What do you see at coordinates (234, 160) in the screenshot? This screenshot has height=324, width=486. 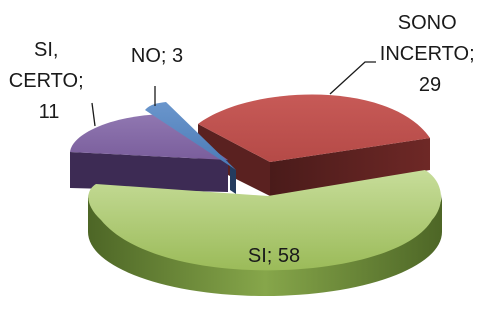 I see `slice-sono-incerto-side` at bounding box center [234, 160].